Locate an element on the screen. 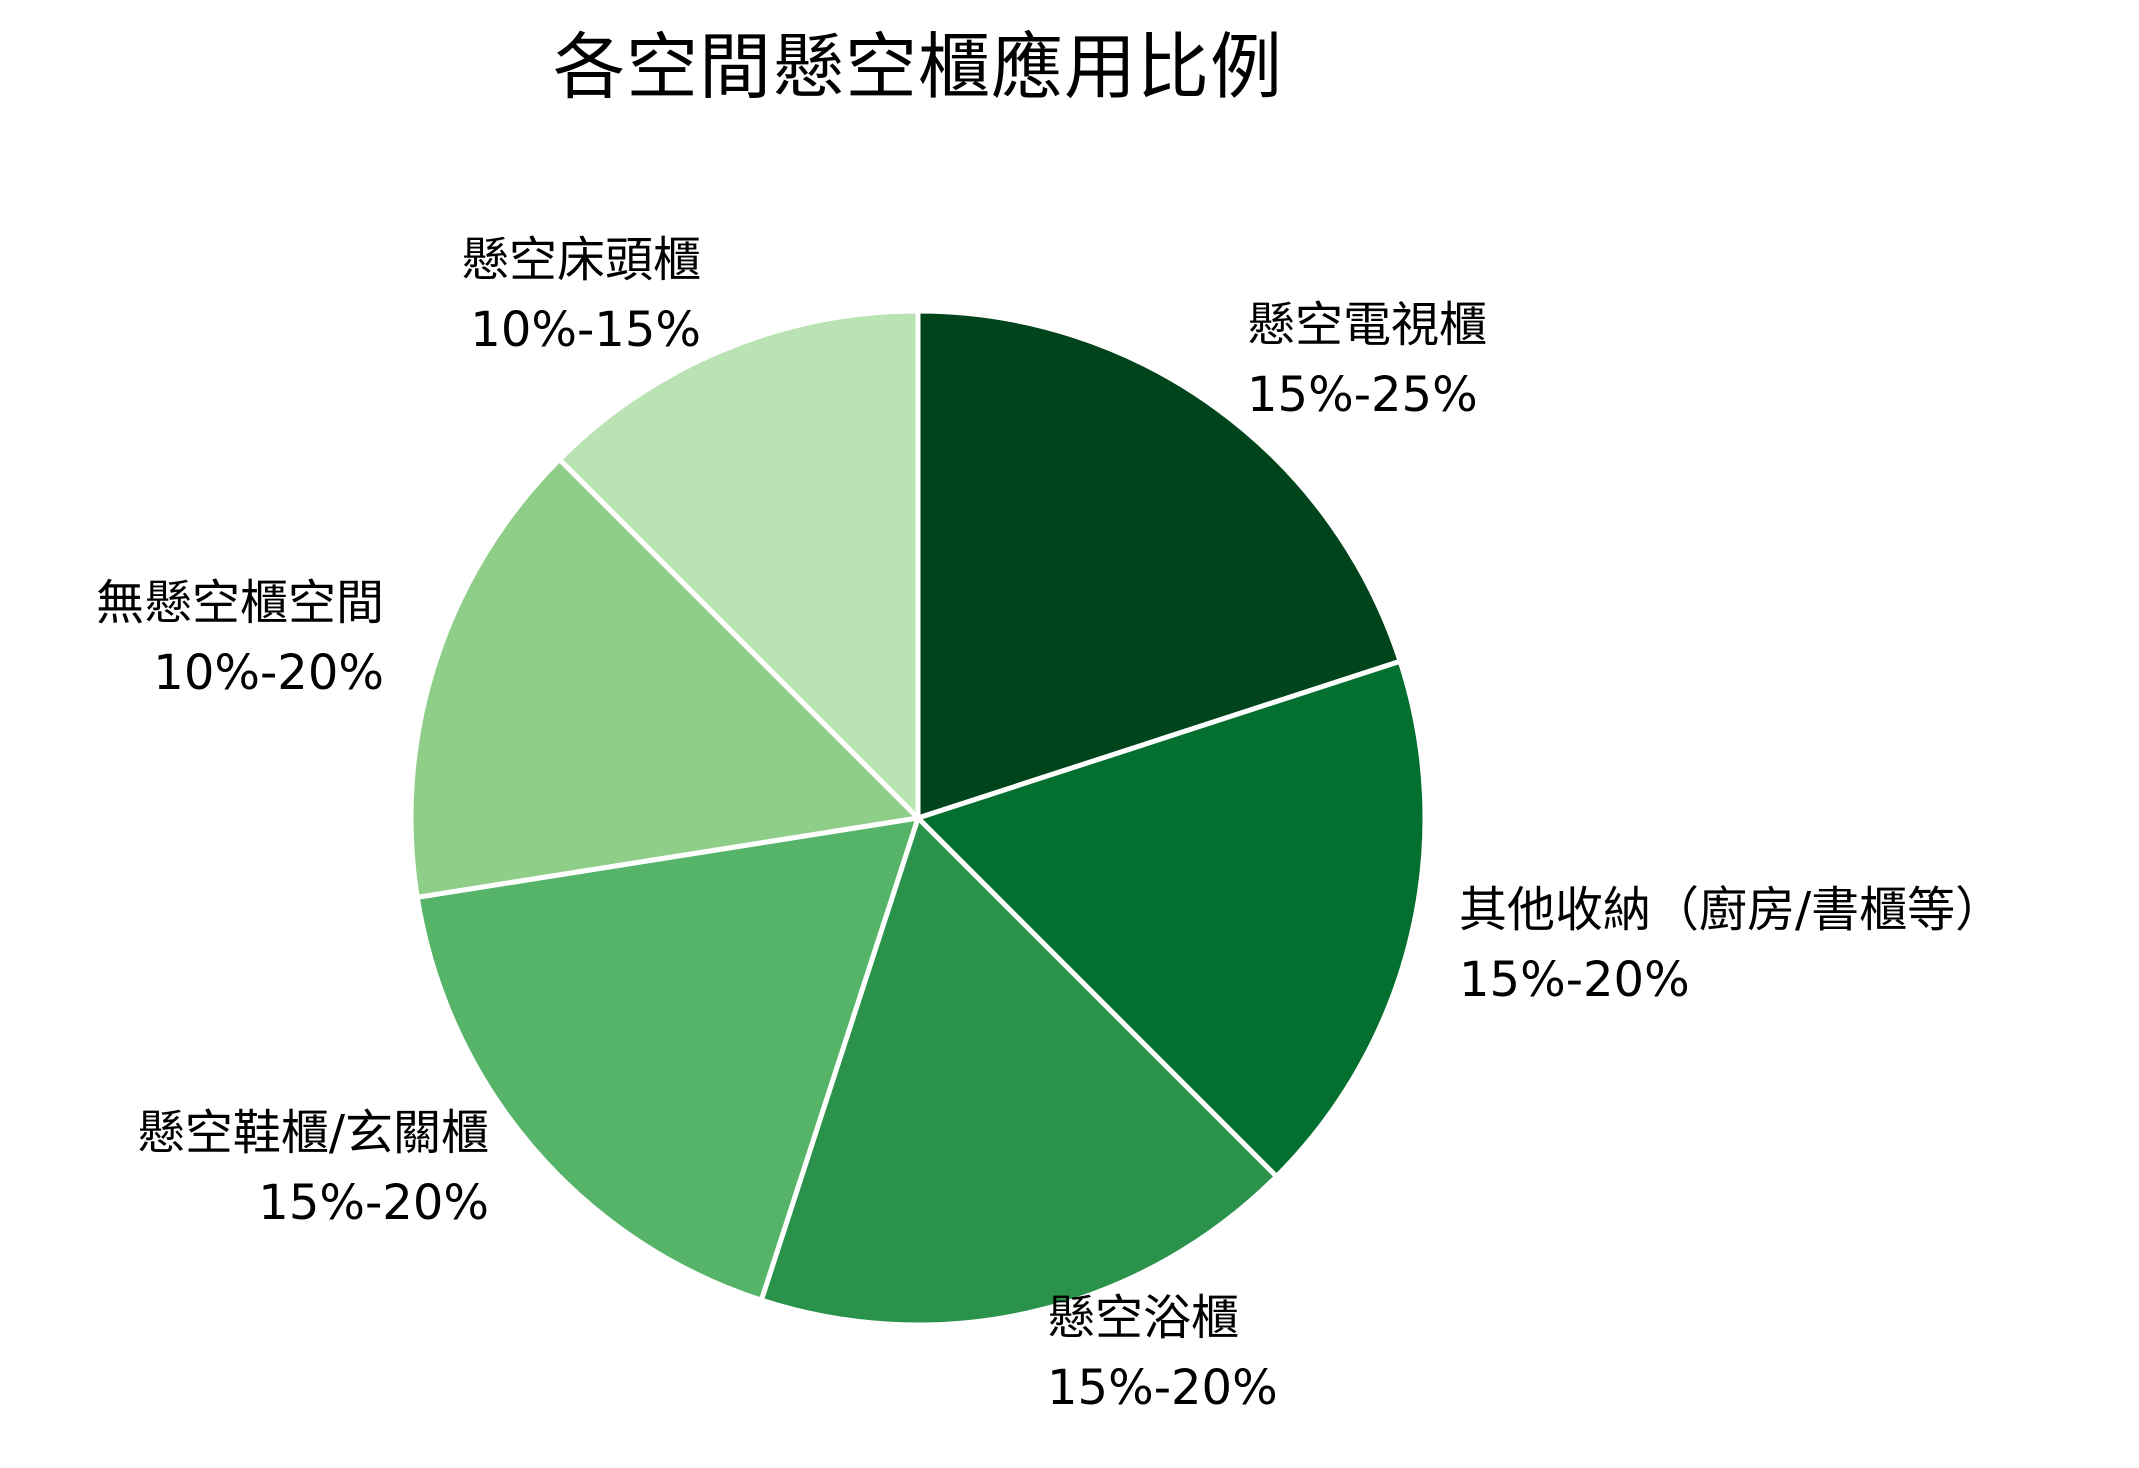 This screenshot has height=1468, width=2139. label-other-storage: 其他收納（廚房/書櫃等） 15%-20% is located at coordinates (1731, 945).